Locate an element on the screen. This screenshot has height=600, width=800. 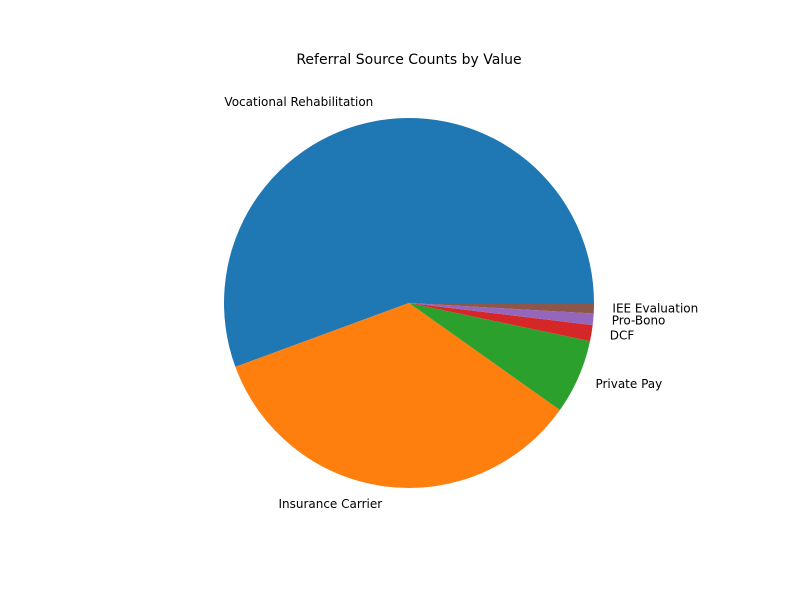
pie-slice-dcf is located at coordinates (501, 322).